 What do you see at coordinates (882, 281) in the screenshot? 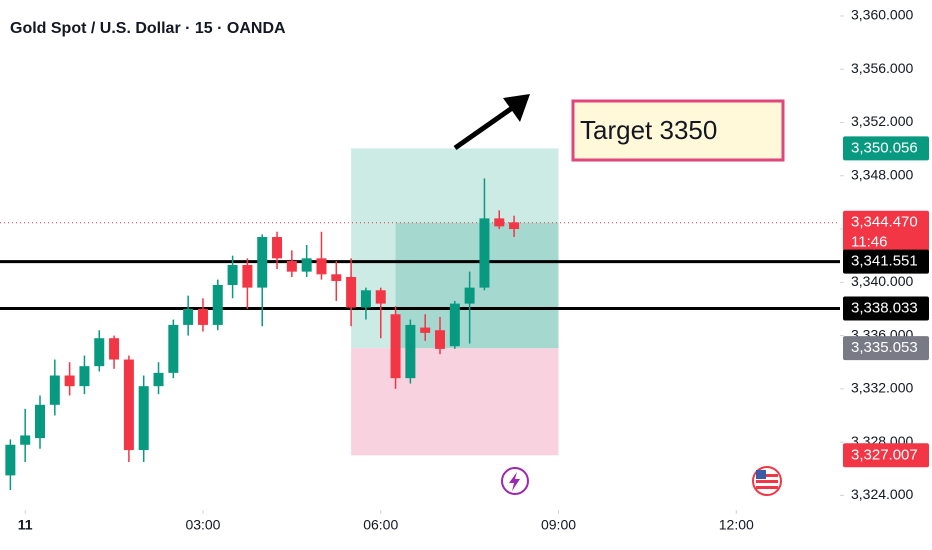
I see `y-tick-label: 3,340.000` at bounding box center [882, 281].